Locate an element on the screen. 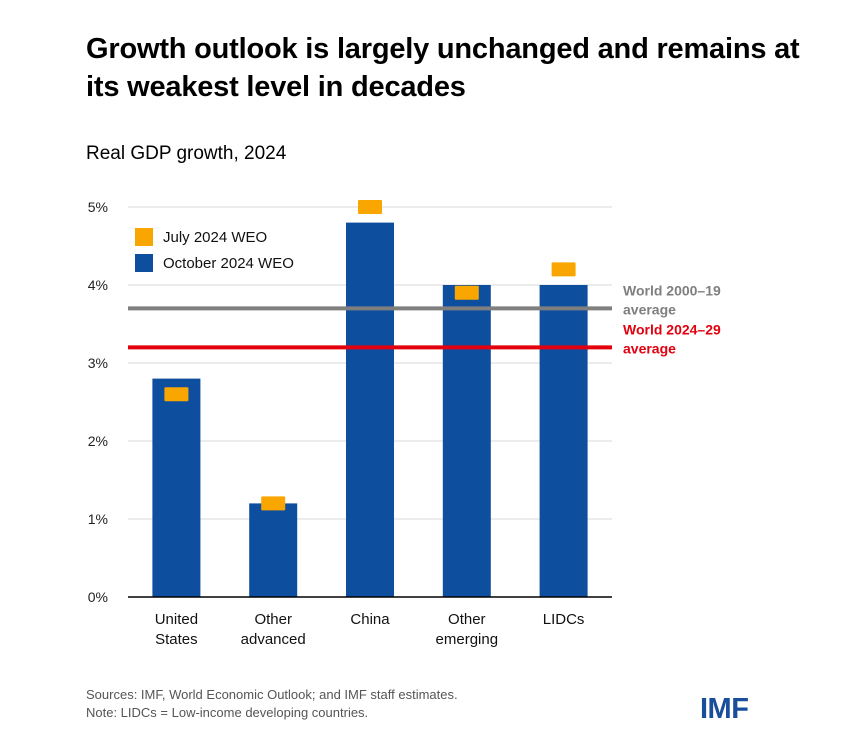 The image size is (860, 751). y-tick-label: 5% is located at coordinates (98, 207).